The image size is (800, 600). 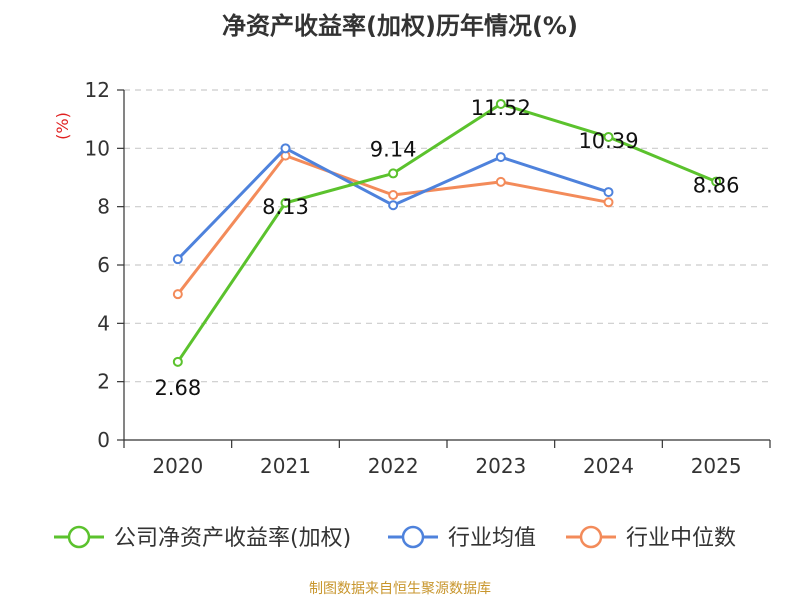 What do you see at coordinates (608, 466) in the screenshot?
I see `x-tick-label: 2024` at bounding box center [608, 466].